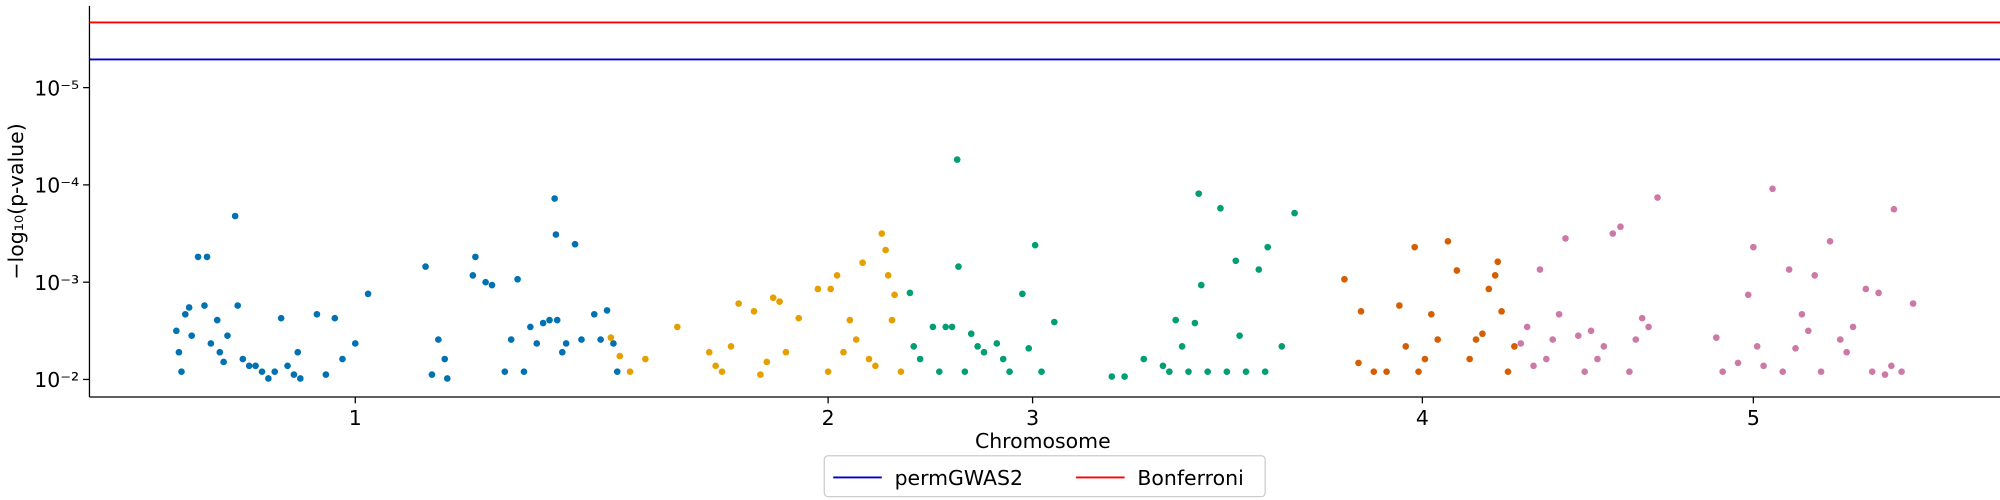  What do you see at coordinates (1753, 418) in the screenshot?
I see `x-tick-label: 5` at bounding box center [1753, 418].